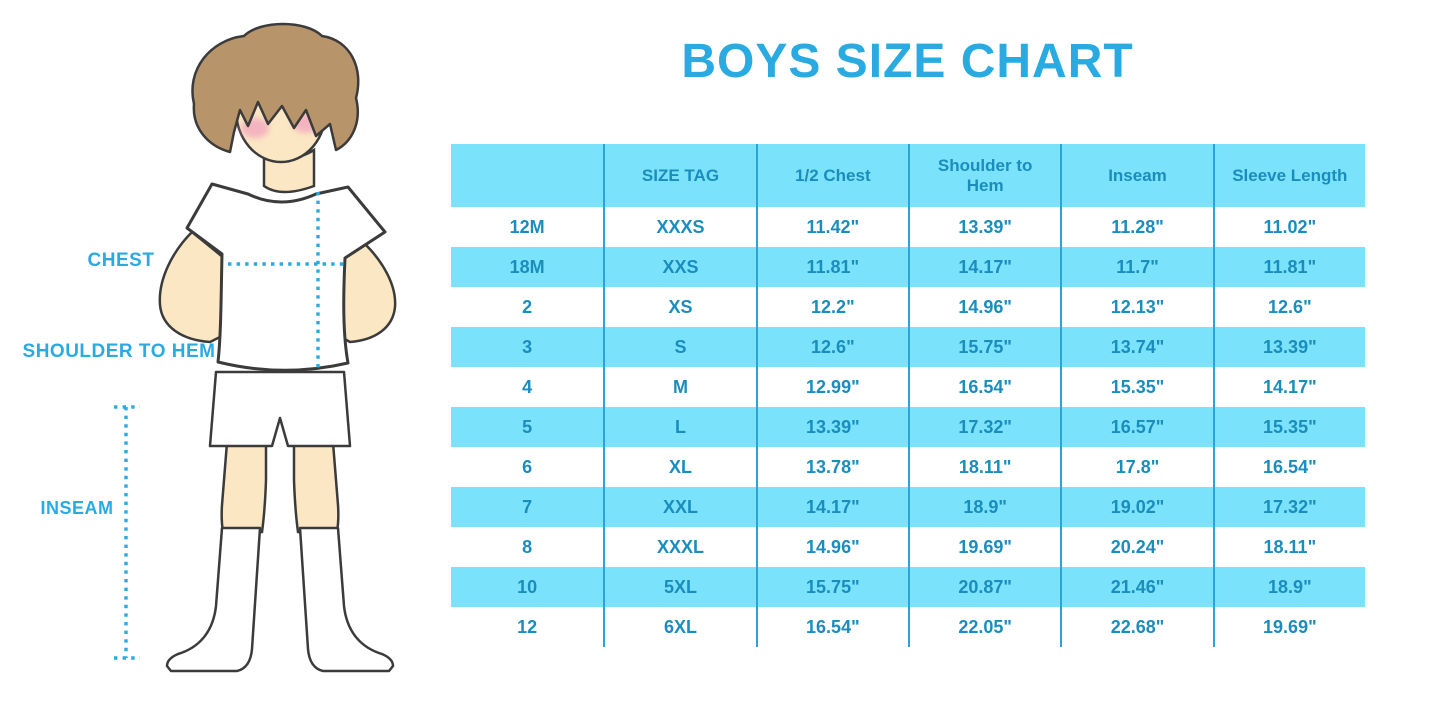  I want to click on value-cell: XXL, so click(679, 507).